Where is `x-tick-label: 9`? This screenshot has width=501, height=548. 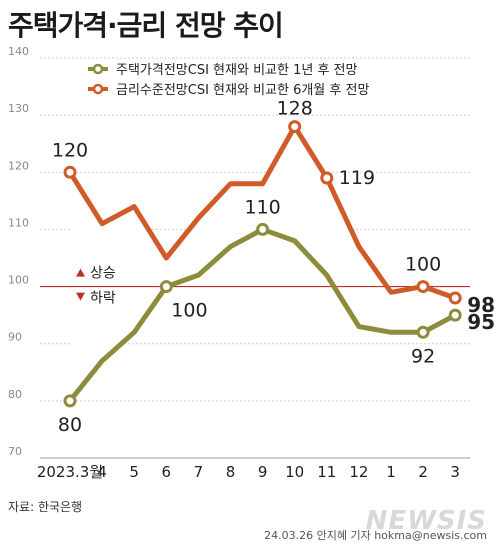 x-tick-label: 9 is located at coordinates (263, 472).